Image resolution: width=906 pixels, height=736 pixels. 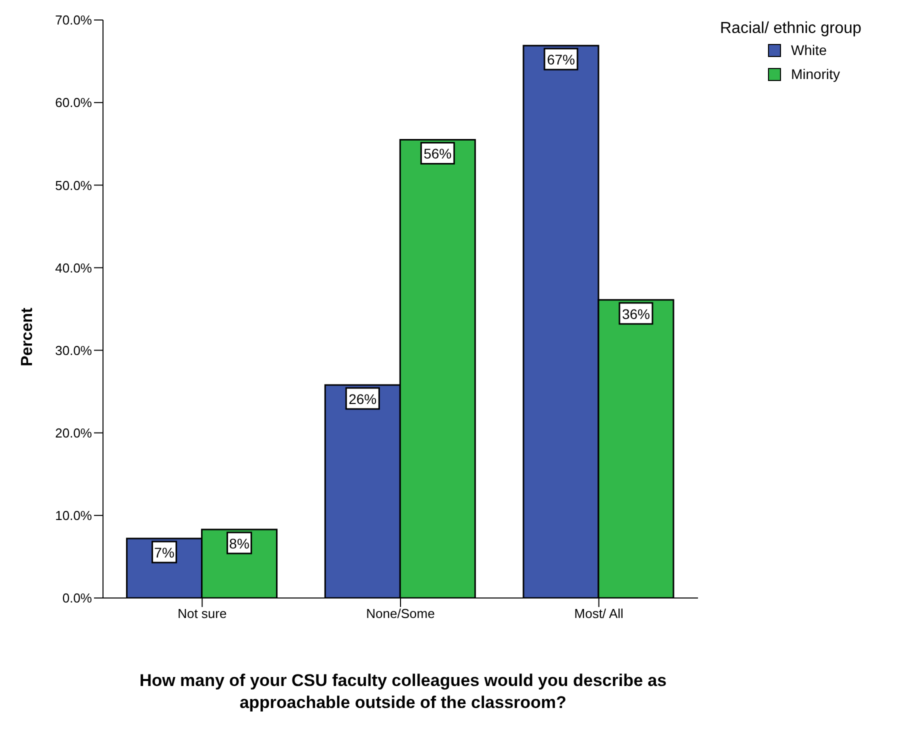 I want to click on legend-title: Racial/ ethnic group, so click(x=791, y=29).